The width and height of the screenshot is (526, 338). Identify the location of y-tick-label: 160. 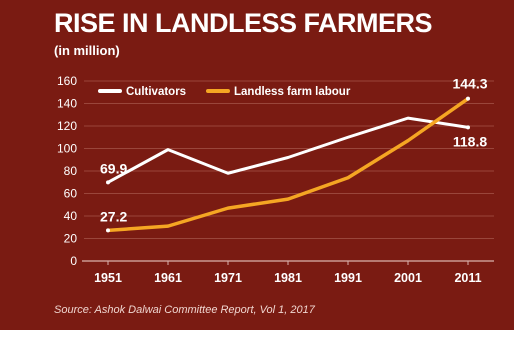
(67, 81).